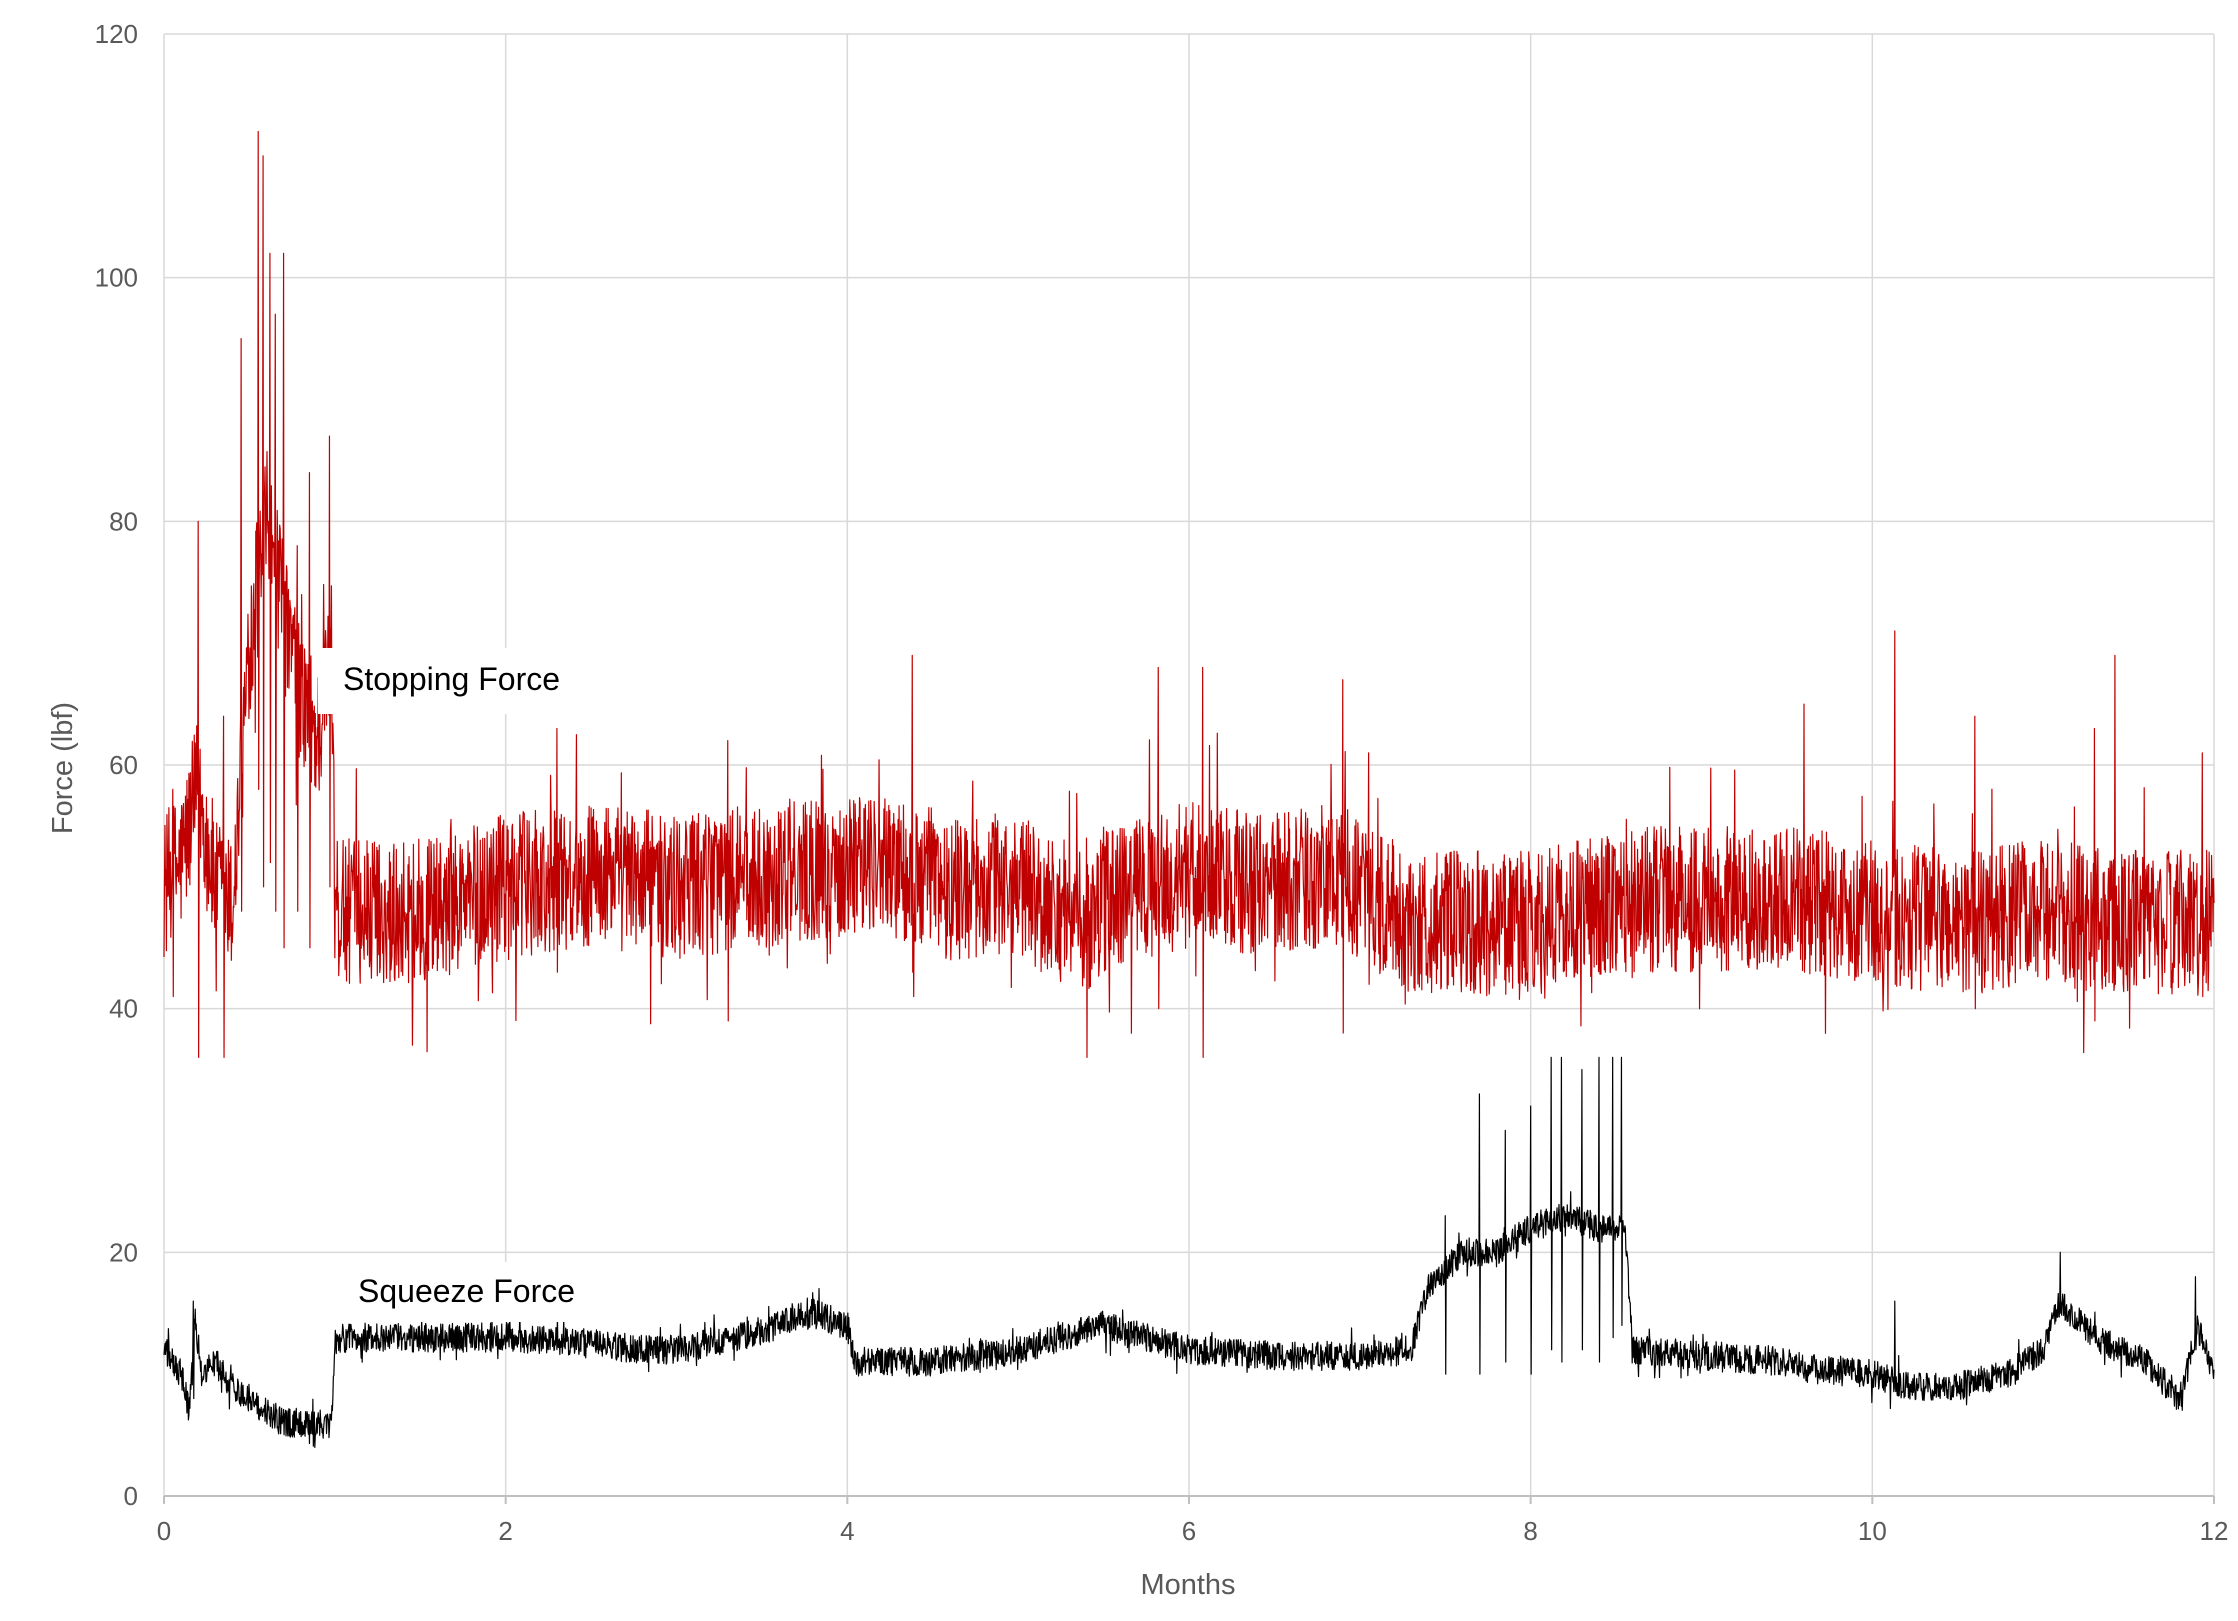 This screenshot has width=2238, height=1621. I want to click on stopping-force-label-background, so click(450, 681).